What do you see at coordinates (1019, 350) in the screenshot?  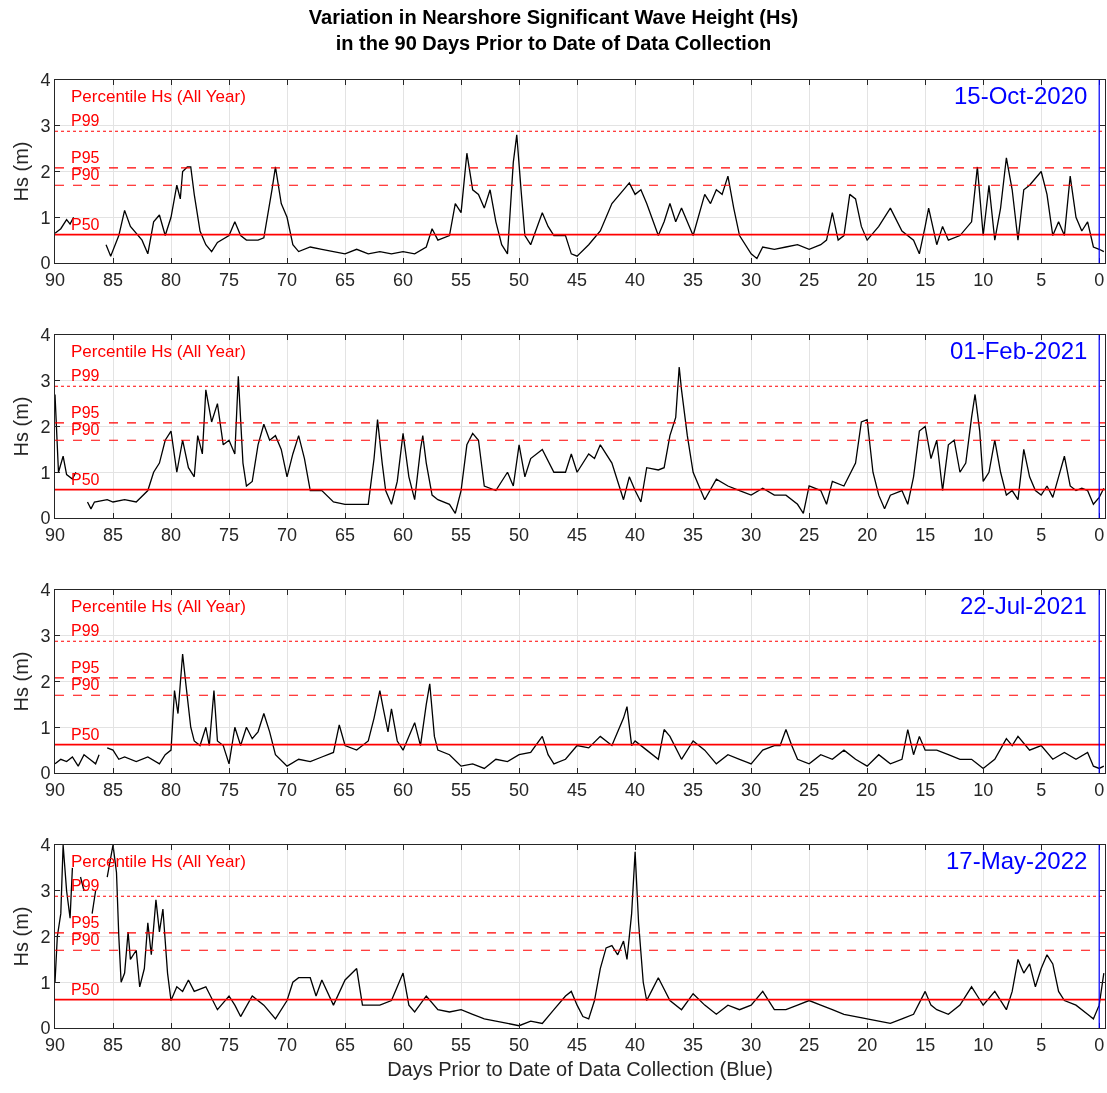 I see `ref-line-label: 01-Feb-2021` at bounding box center [1019, 350].